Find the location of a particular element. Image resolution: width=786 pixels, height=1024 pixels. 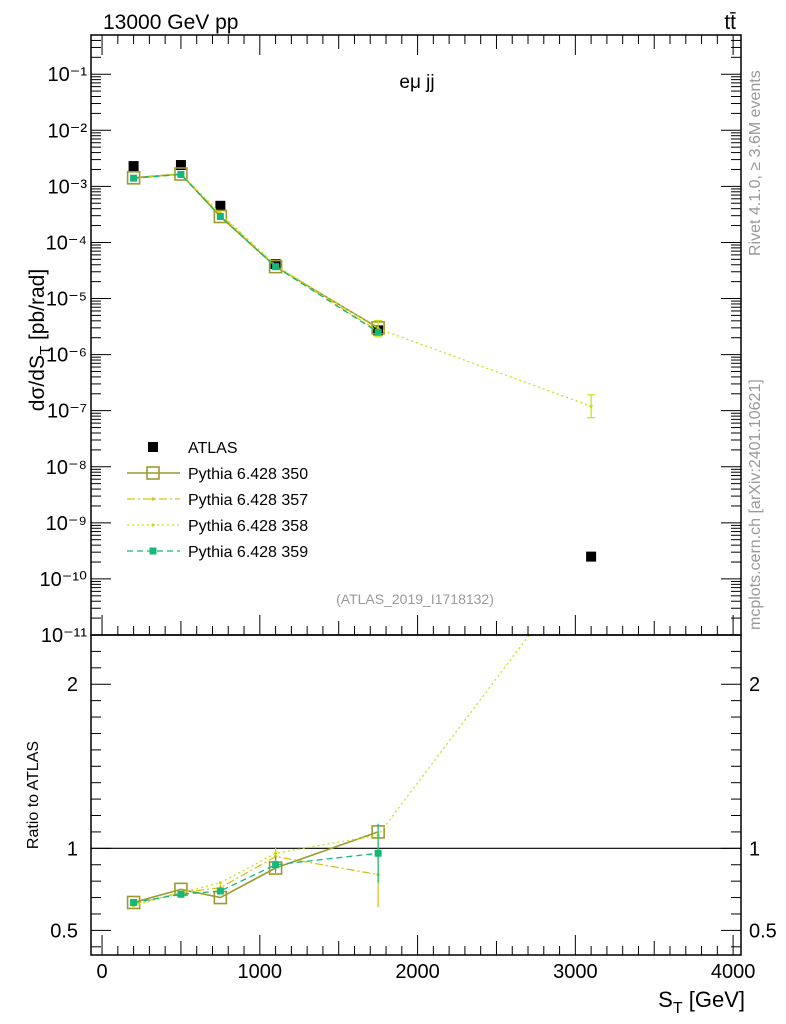

x-tick-label: 3000 is located at coordinates (575, 972).